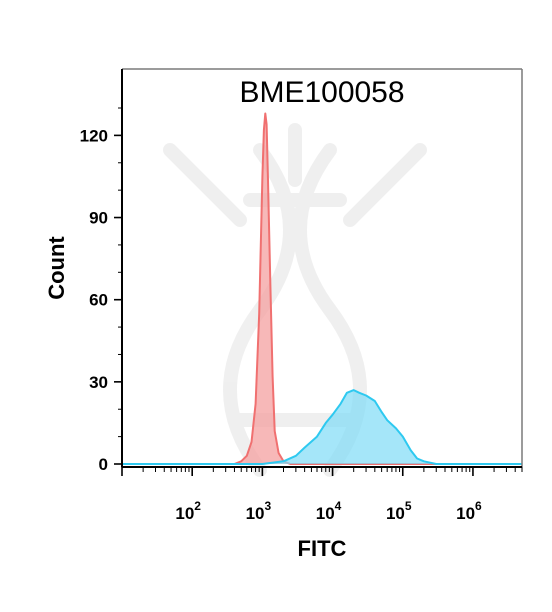  What do you see at coordinates (98, 382) in the screenshot?
I see `y-tick-label: 30` at bounding box center [98, 382].